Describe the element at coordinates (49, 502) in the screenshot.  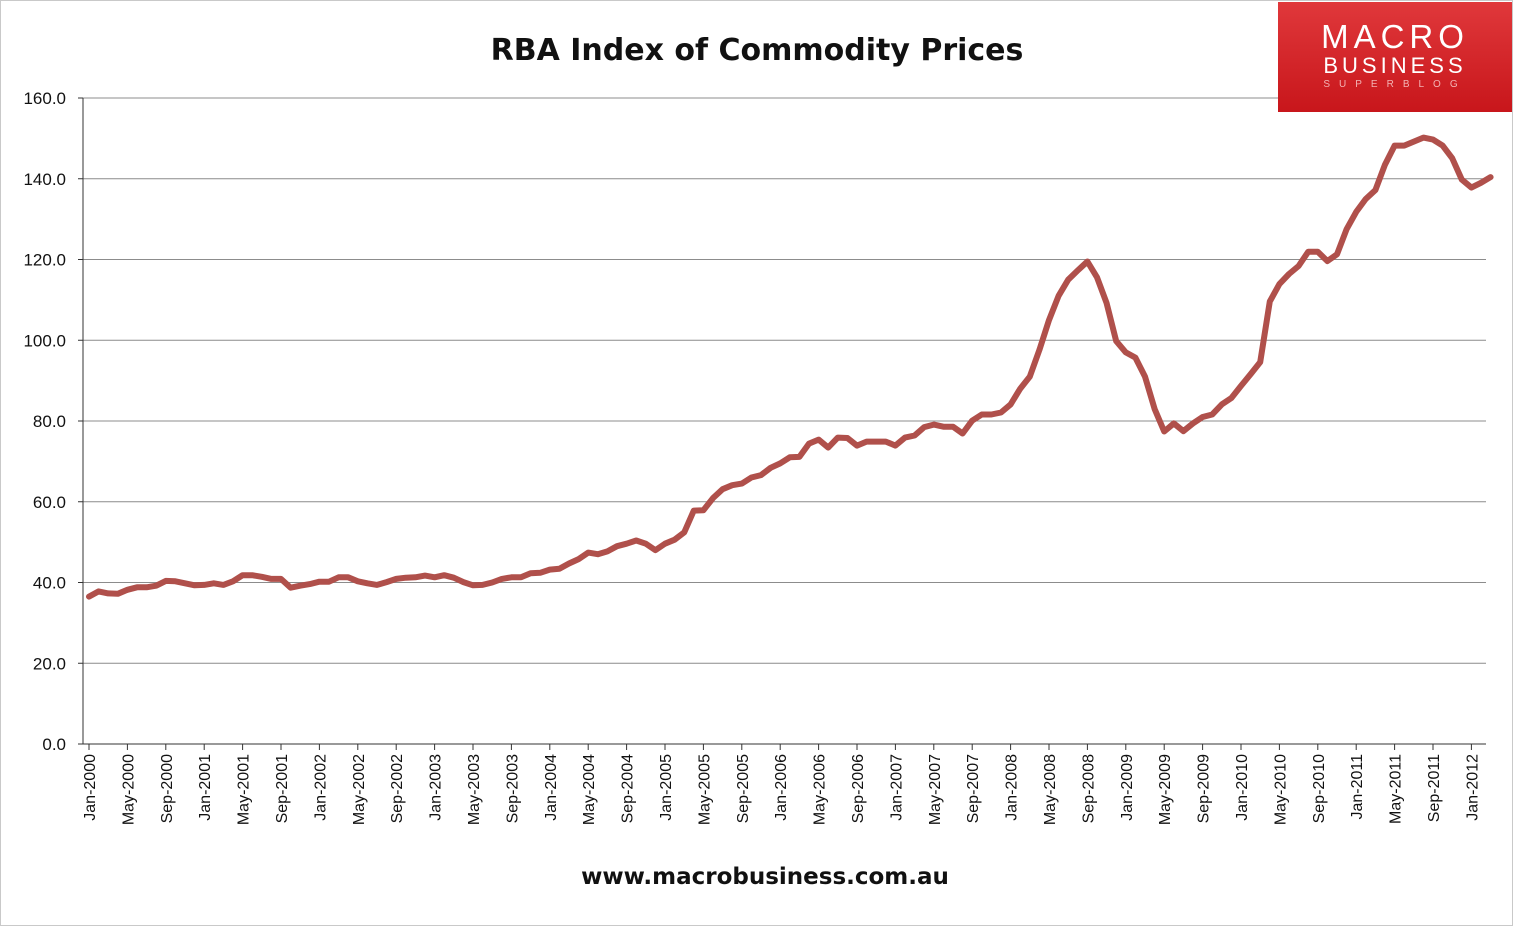
I see `y-tick-label: 60.0` at that location.